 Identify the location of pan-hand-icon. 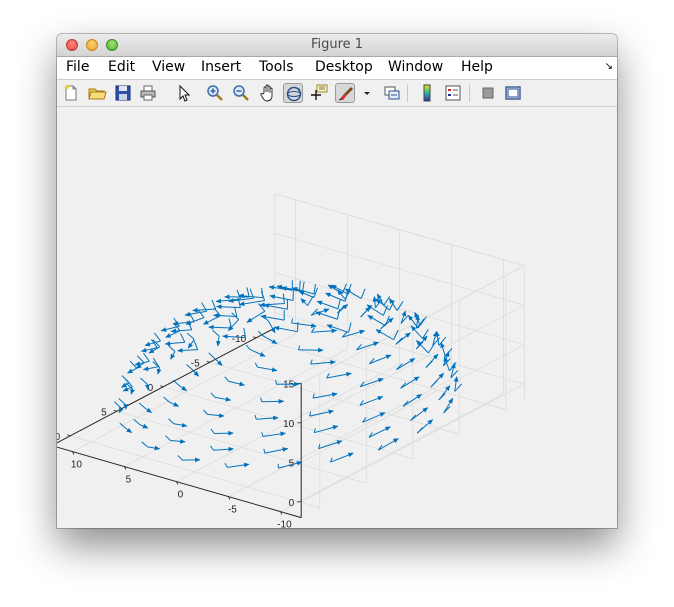
(268, 93).